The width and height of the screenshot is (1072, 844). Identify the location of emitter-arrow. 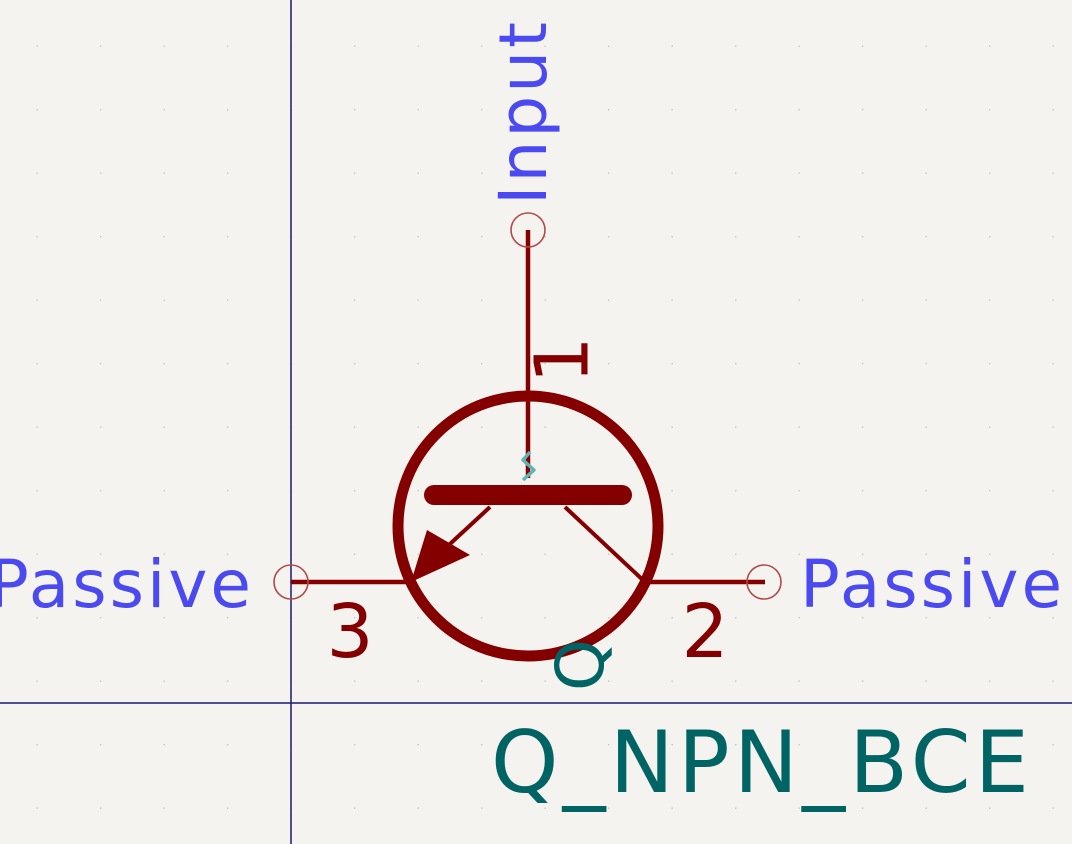
(440, 556).